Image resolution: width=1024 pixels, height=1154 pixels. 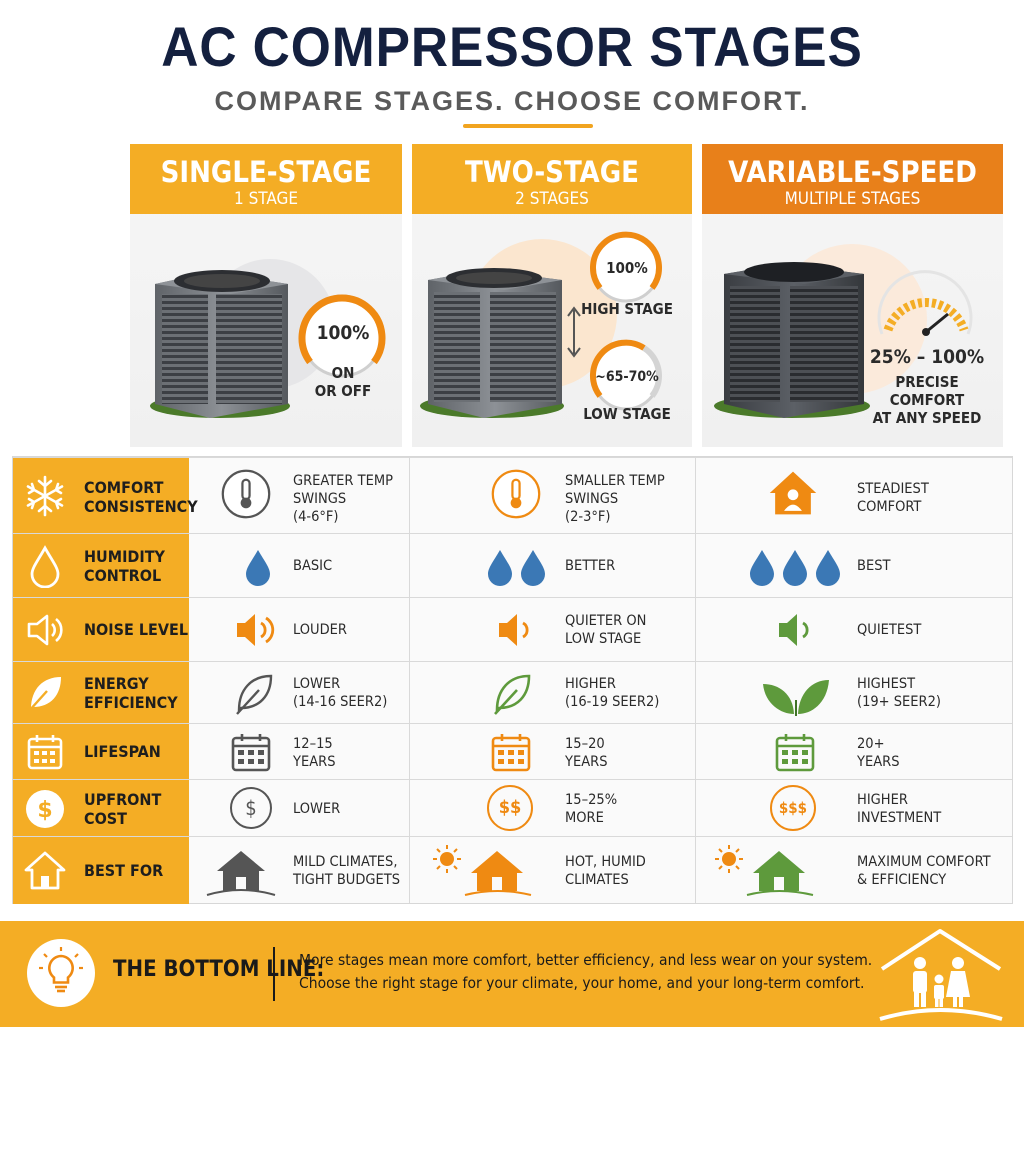 What do you see at coordinates (899, 809) in the screenshot?
I see `cell-text: HIGHER INVESTMENT` at bounding box center [899, 809].